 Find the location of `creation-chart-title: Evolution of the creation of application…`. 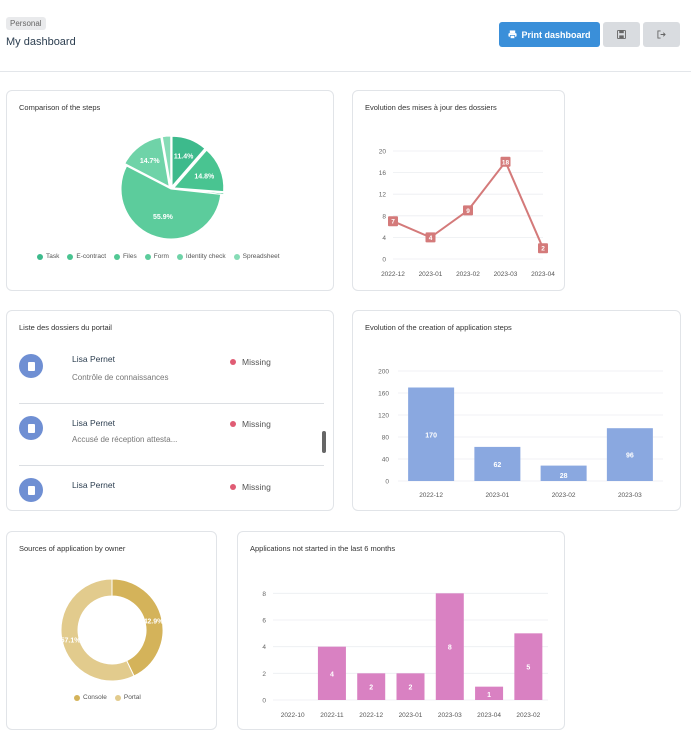

creation-chart-title: Evolution of the creation of application… is located at coordinates (438, 327).